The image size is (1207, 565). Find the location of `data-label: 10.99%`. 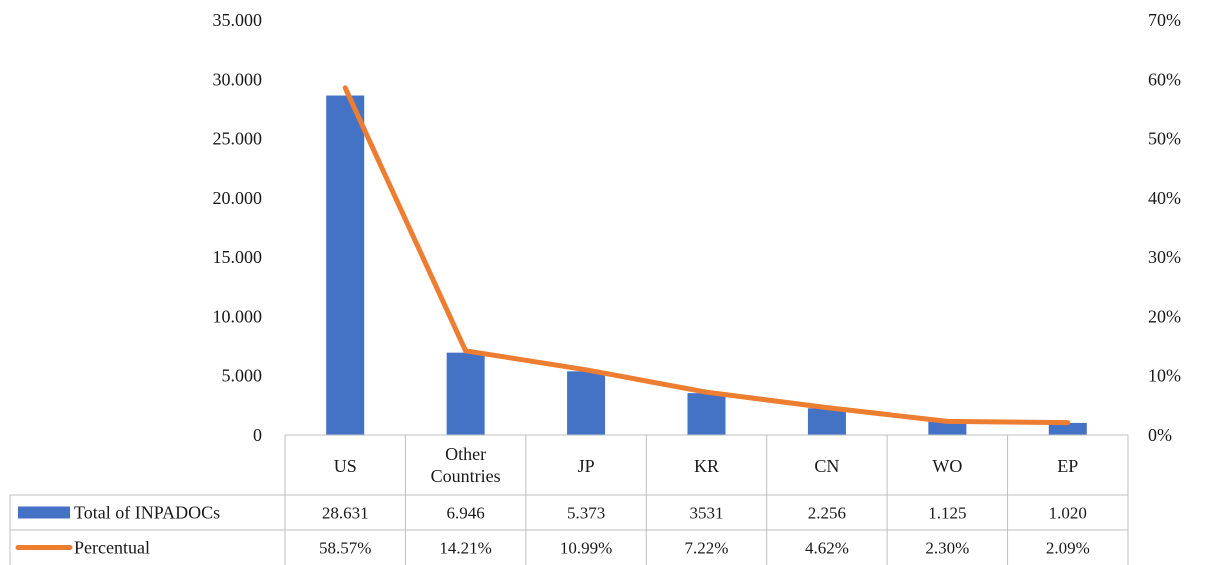

data-label: 10.99% is located at coordinates (586, 548).